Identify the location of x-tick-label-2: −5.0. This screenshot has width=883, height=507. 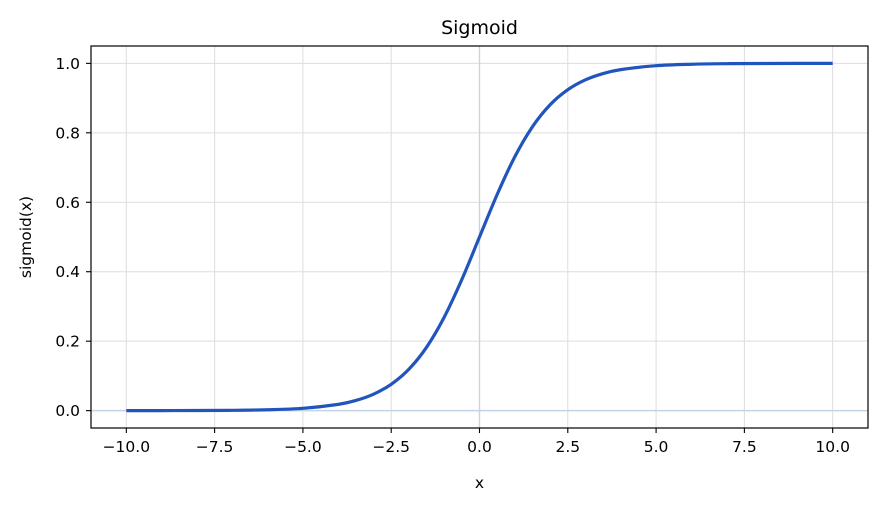
(303, 447).